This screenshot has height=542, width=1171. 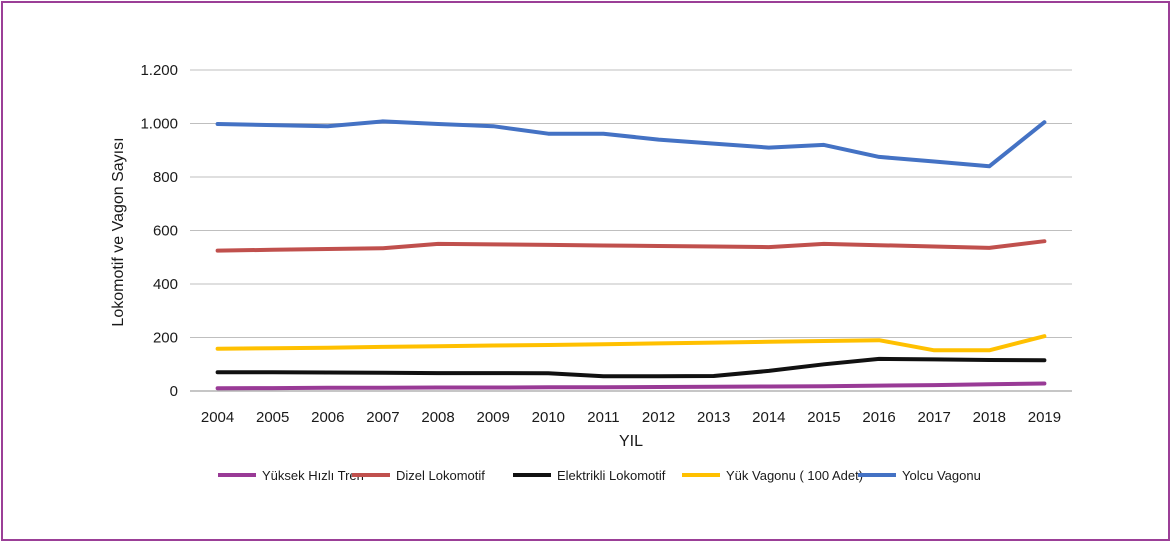 I want to click on legend-item: Yüksek Hızlı Tren, so click(x=291, y=475).